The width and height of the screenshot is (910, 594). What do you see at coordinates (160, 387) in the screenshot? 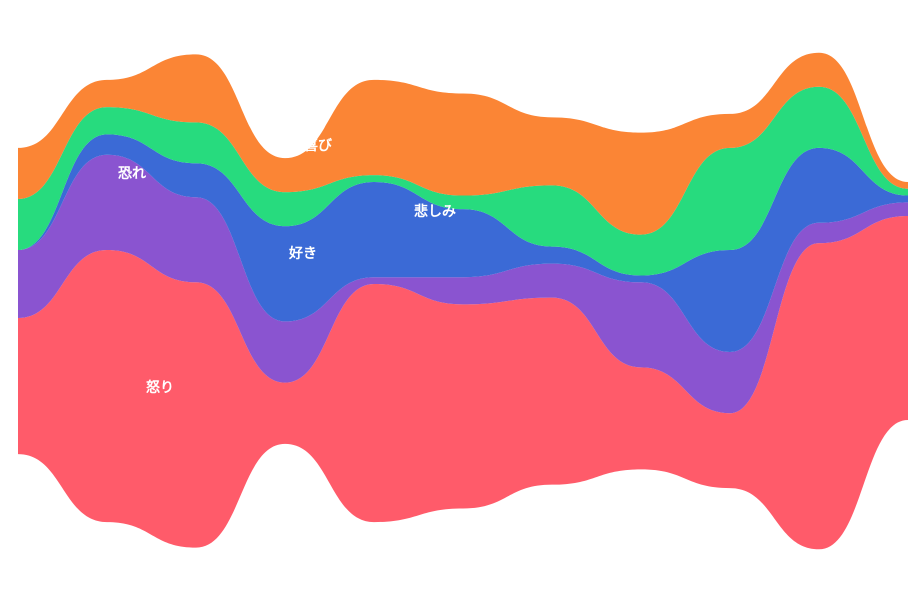
I see `series-label-anger: 怒り` at bounding box center [160, 387].